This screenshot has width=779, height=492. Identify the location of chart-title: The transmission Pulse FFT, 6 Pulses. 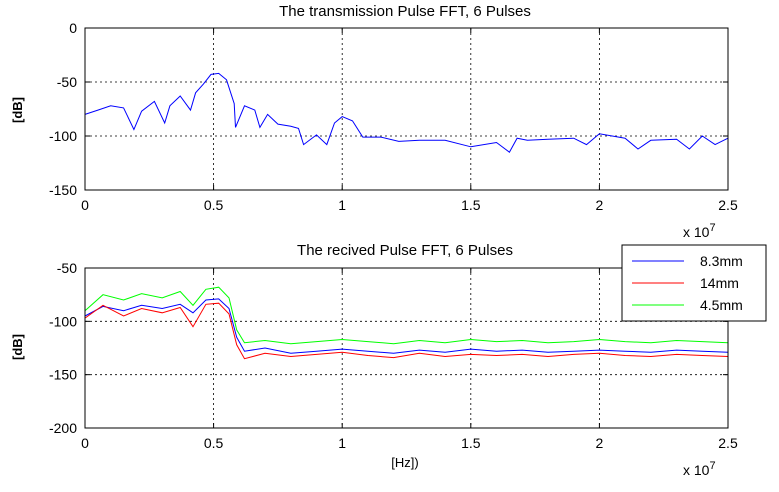
(405, 11).